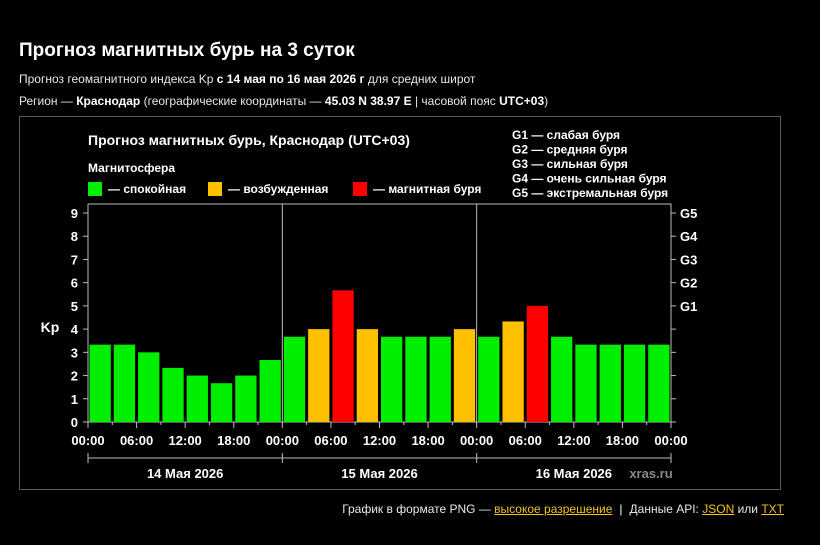 The image size is (820, 545). I want to click on y-tick-label: 6, so click(74, 283).